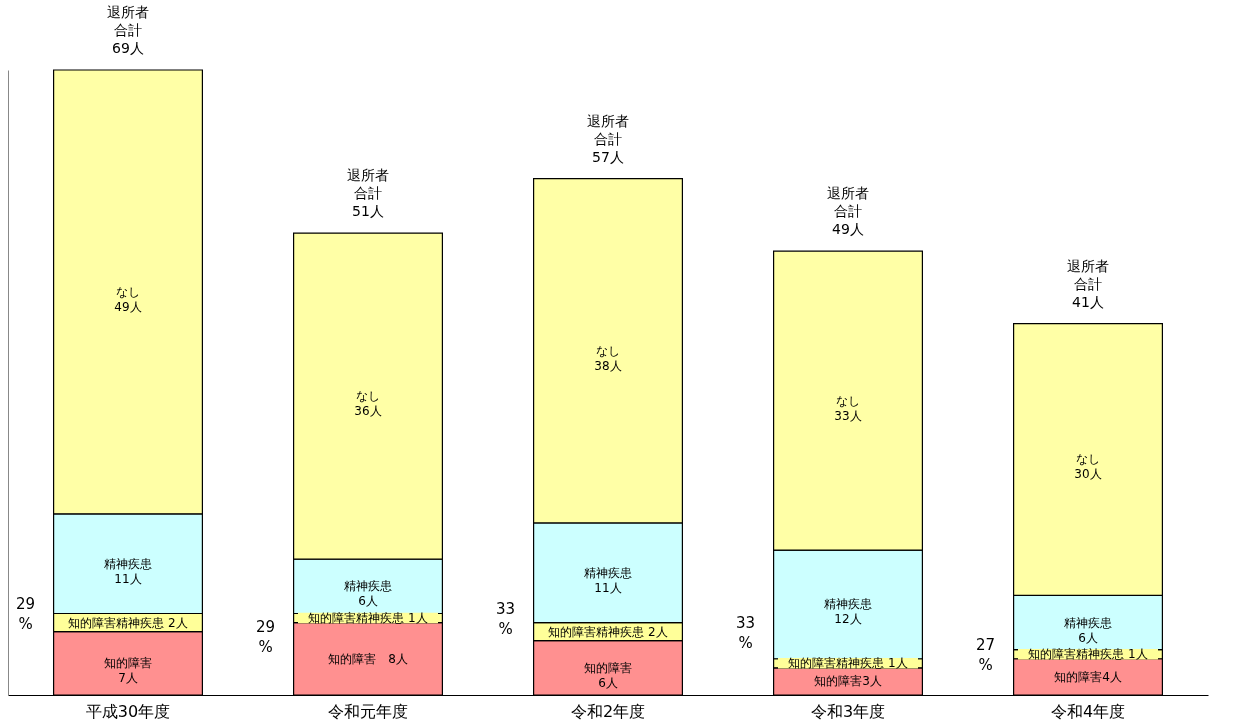  Describe the element at coordinates (848, 711) in the screenshot. I see `x-tick-label: 令和3年度` at that location.